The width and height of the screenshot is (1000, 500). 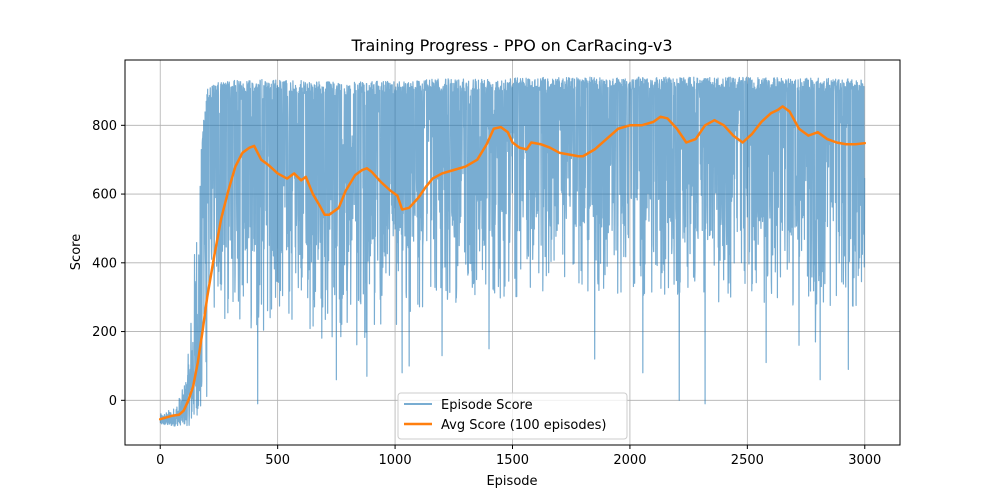 What do you see at coordinates (523, 425) in the screenshot?
I see `legend-label-avg-score: Avg Score (100 episodes)` at bounding box center [523, 425].